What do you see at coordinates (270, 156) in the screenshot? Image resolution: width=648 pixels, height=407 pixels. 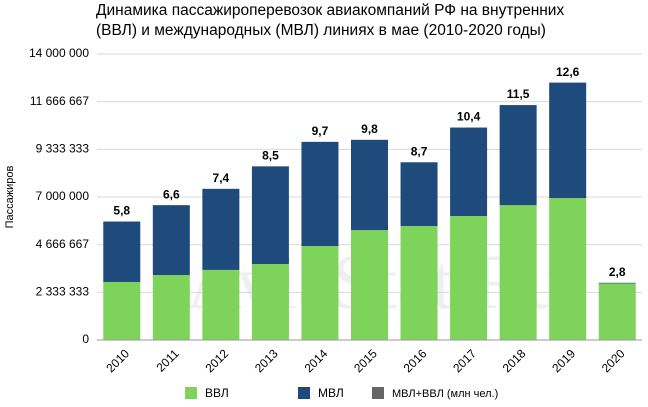 I see `total-label: 8,5` at bounding box center [270, 156].